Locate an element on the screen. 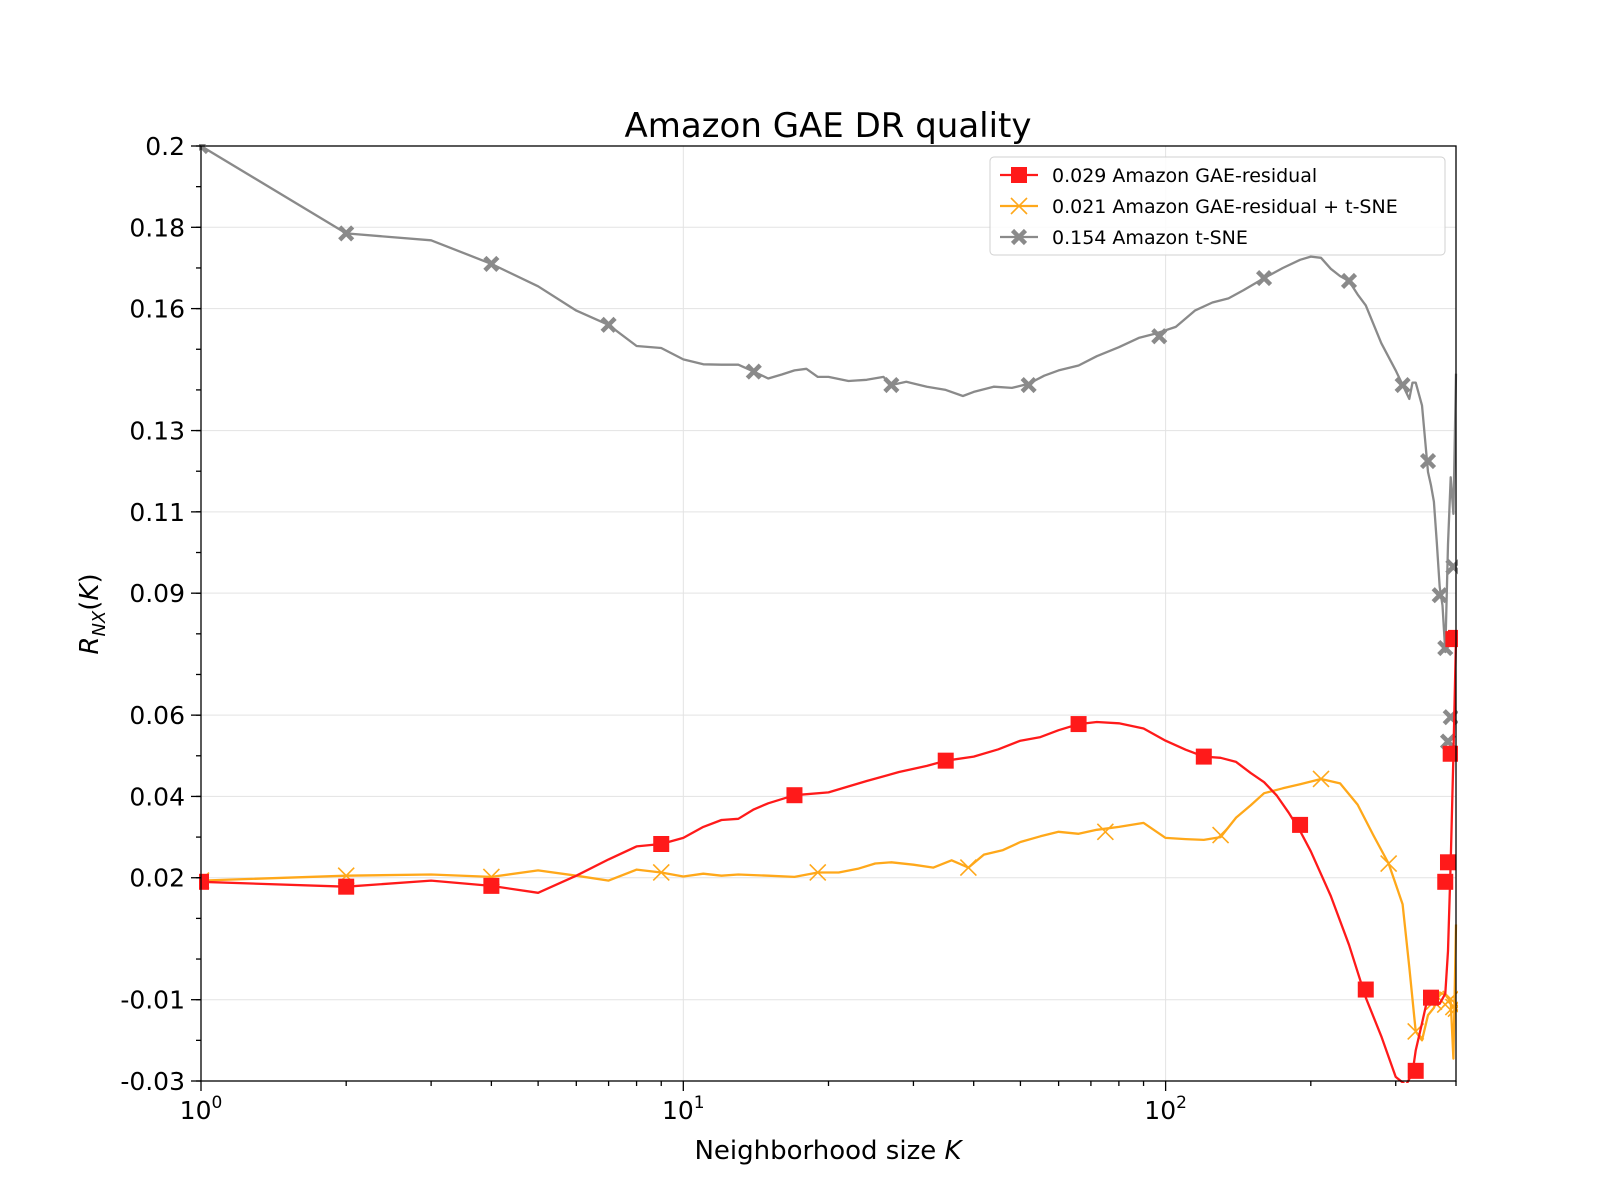  y-tick-label: 0.09 is located at coordinates (157, 593).